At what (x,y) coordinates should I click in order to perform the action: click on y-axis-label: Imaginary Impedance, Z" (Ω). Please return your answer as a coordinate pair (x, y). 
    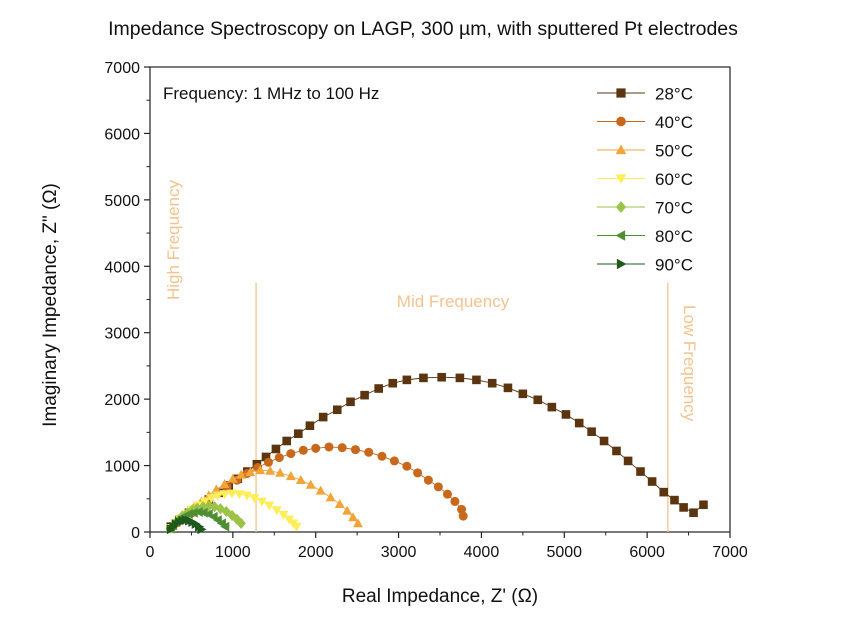
    Looking at the image, I should click on (50, 305).